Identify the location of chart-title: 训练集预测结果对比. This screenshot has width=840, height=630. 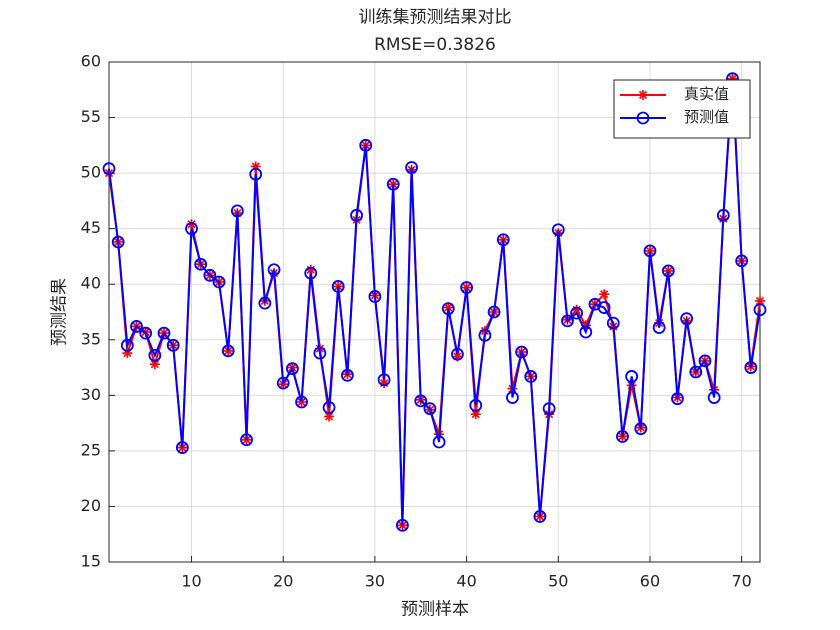
(435, 18).